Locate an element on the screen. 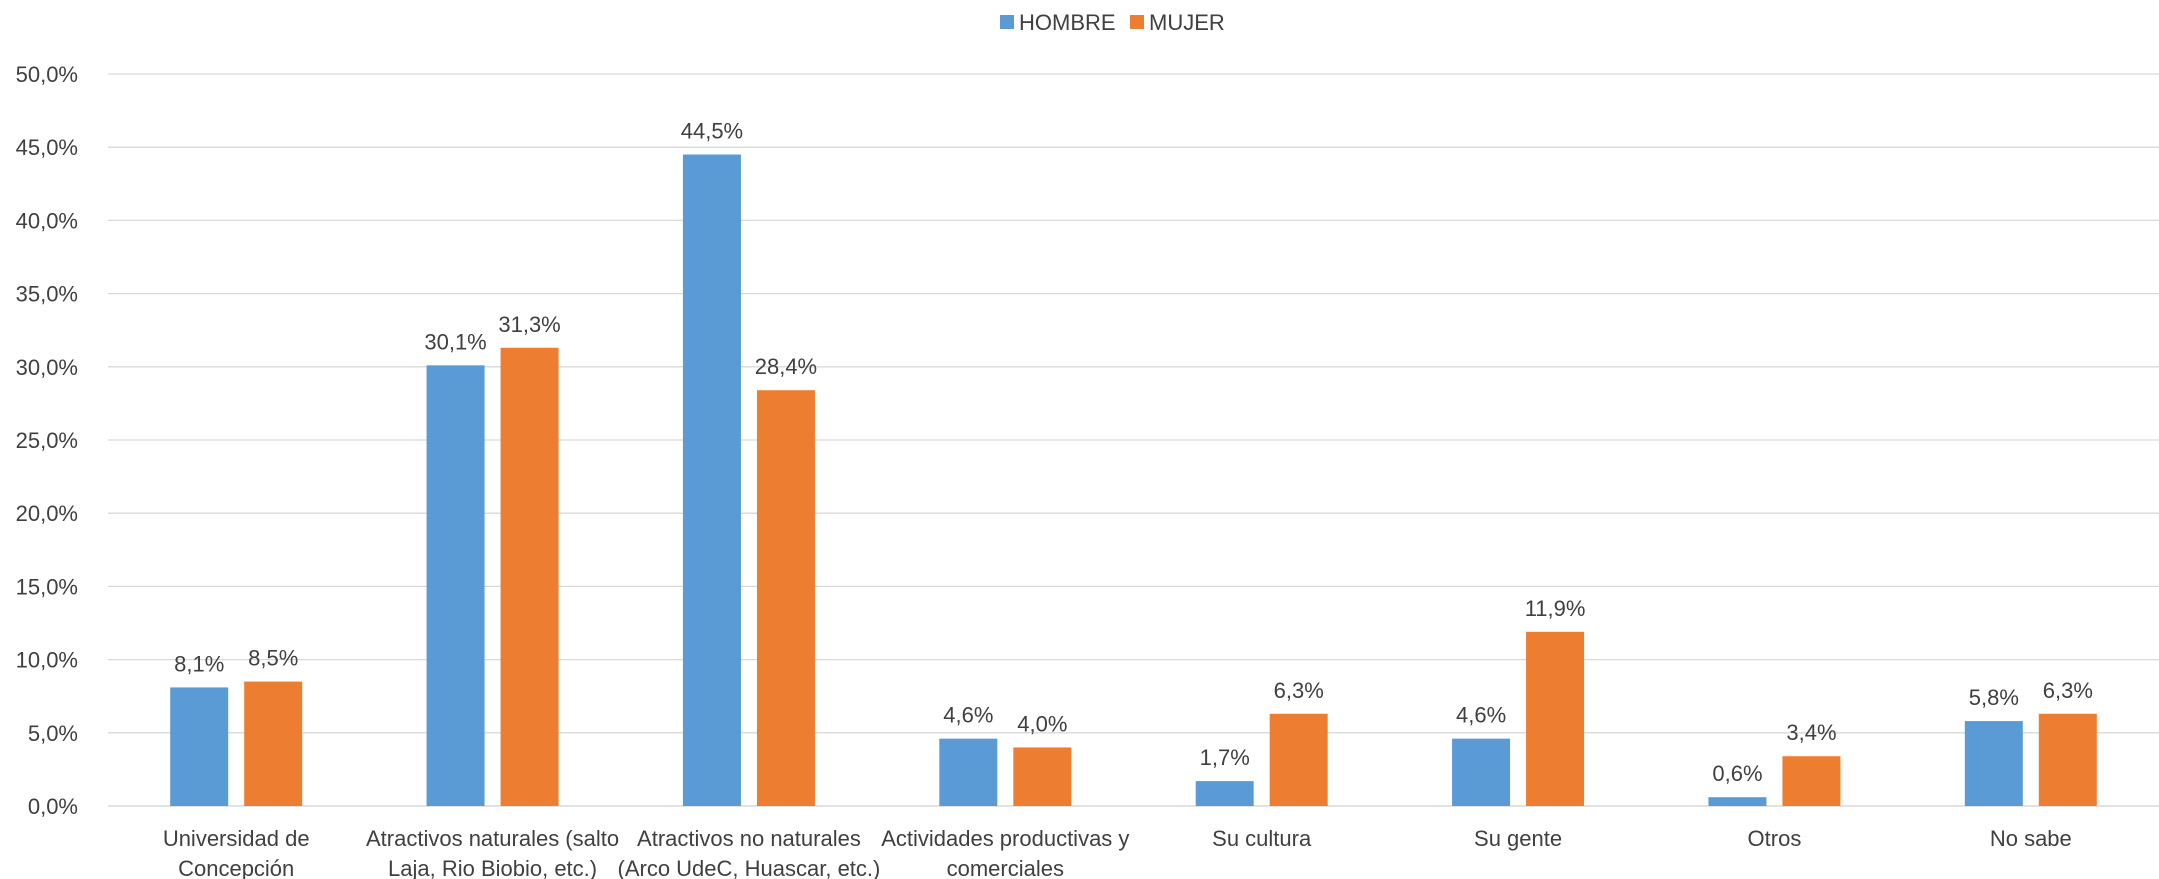 The image size is (2159, 879). data-label: 5,8% is located at coordinates (1994, 697).